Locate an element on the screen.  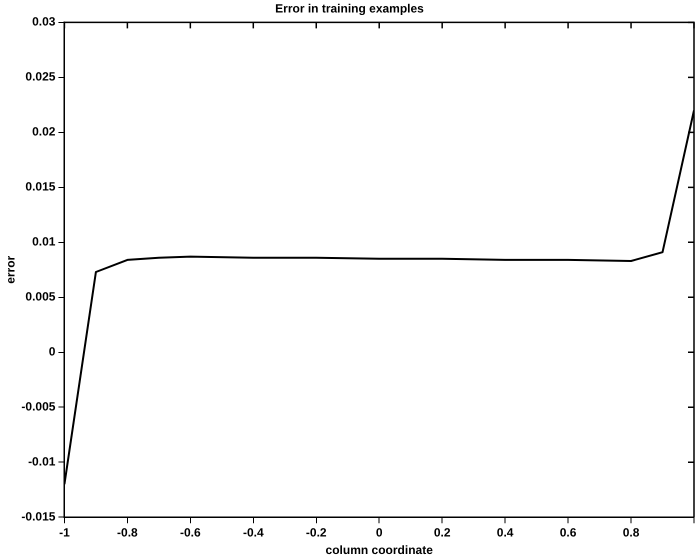
x-tick-label: 0.8 is located at coordinates (631, 533).